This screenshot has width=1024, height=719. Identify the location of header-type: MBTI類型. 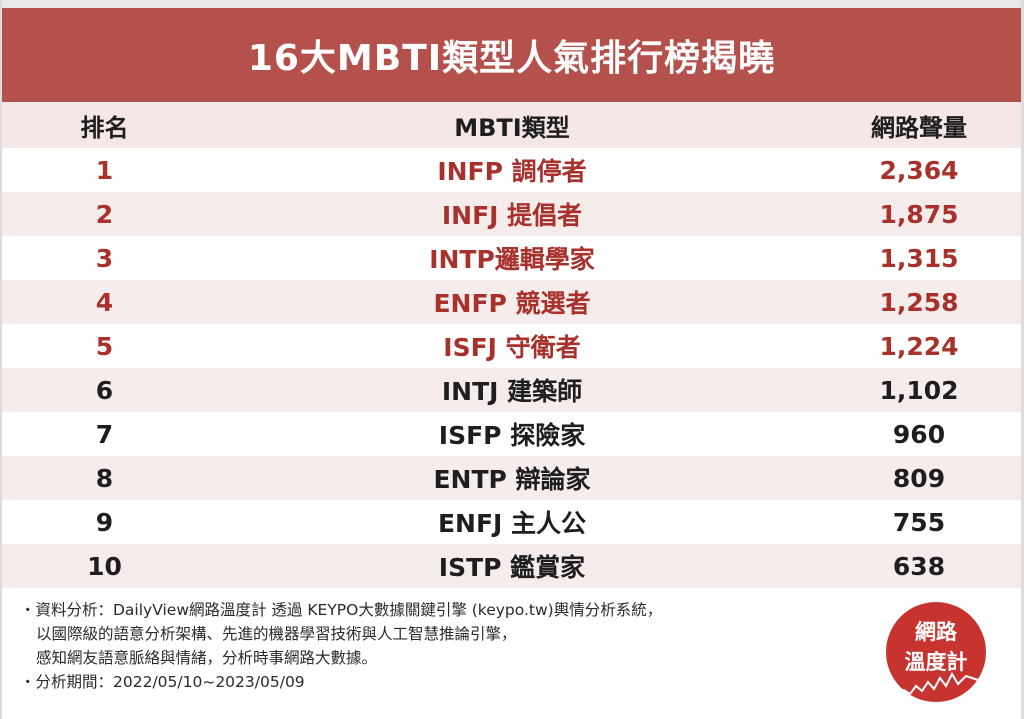
(512, 127).